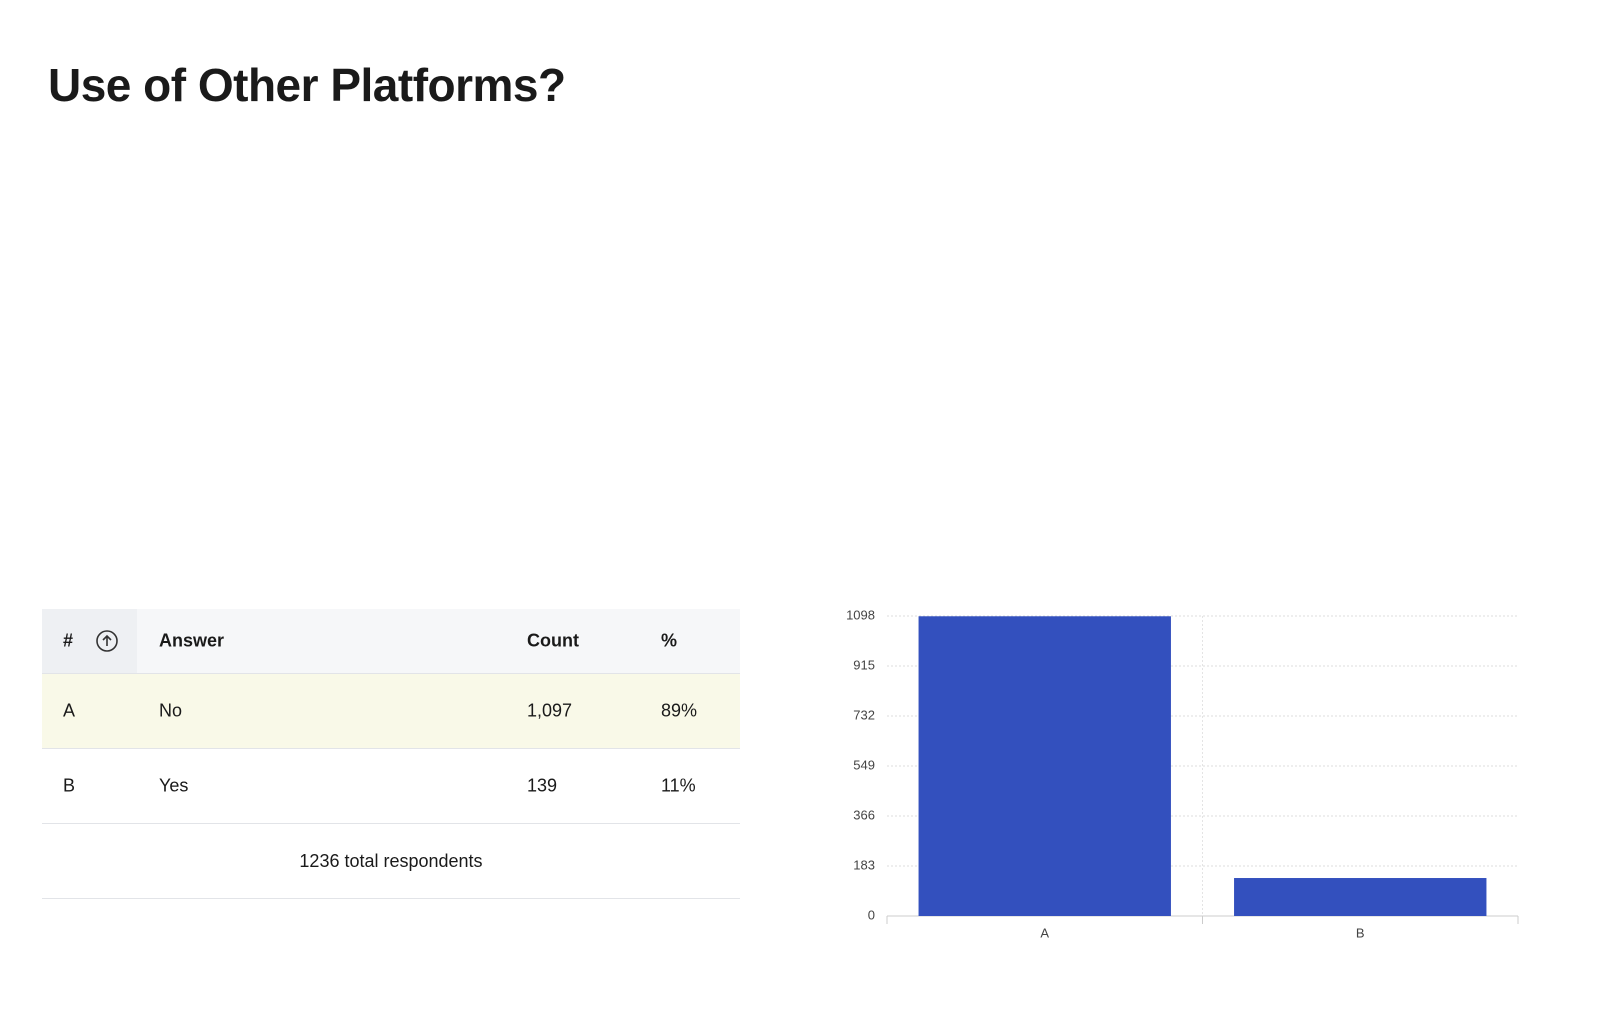  What do you see at coordinates (391, 786) in the screenshot?
I see `table-row: B Yes 139 11%` at bounding box center [391, 786].